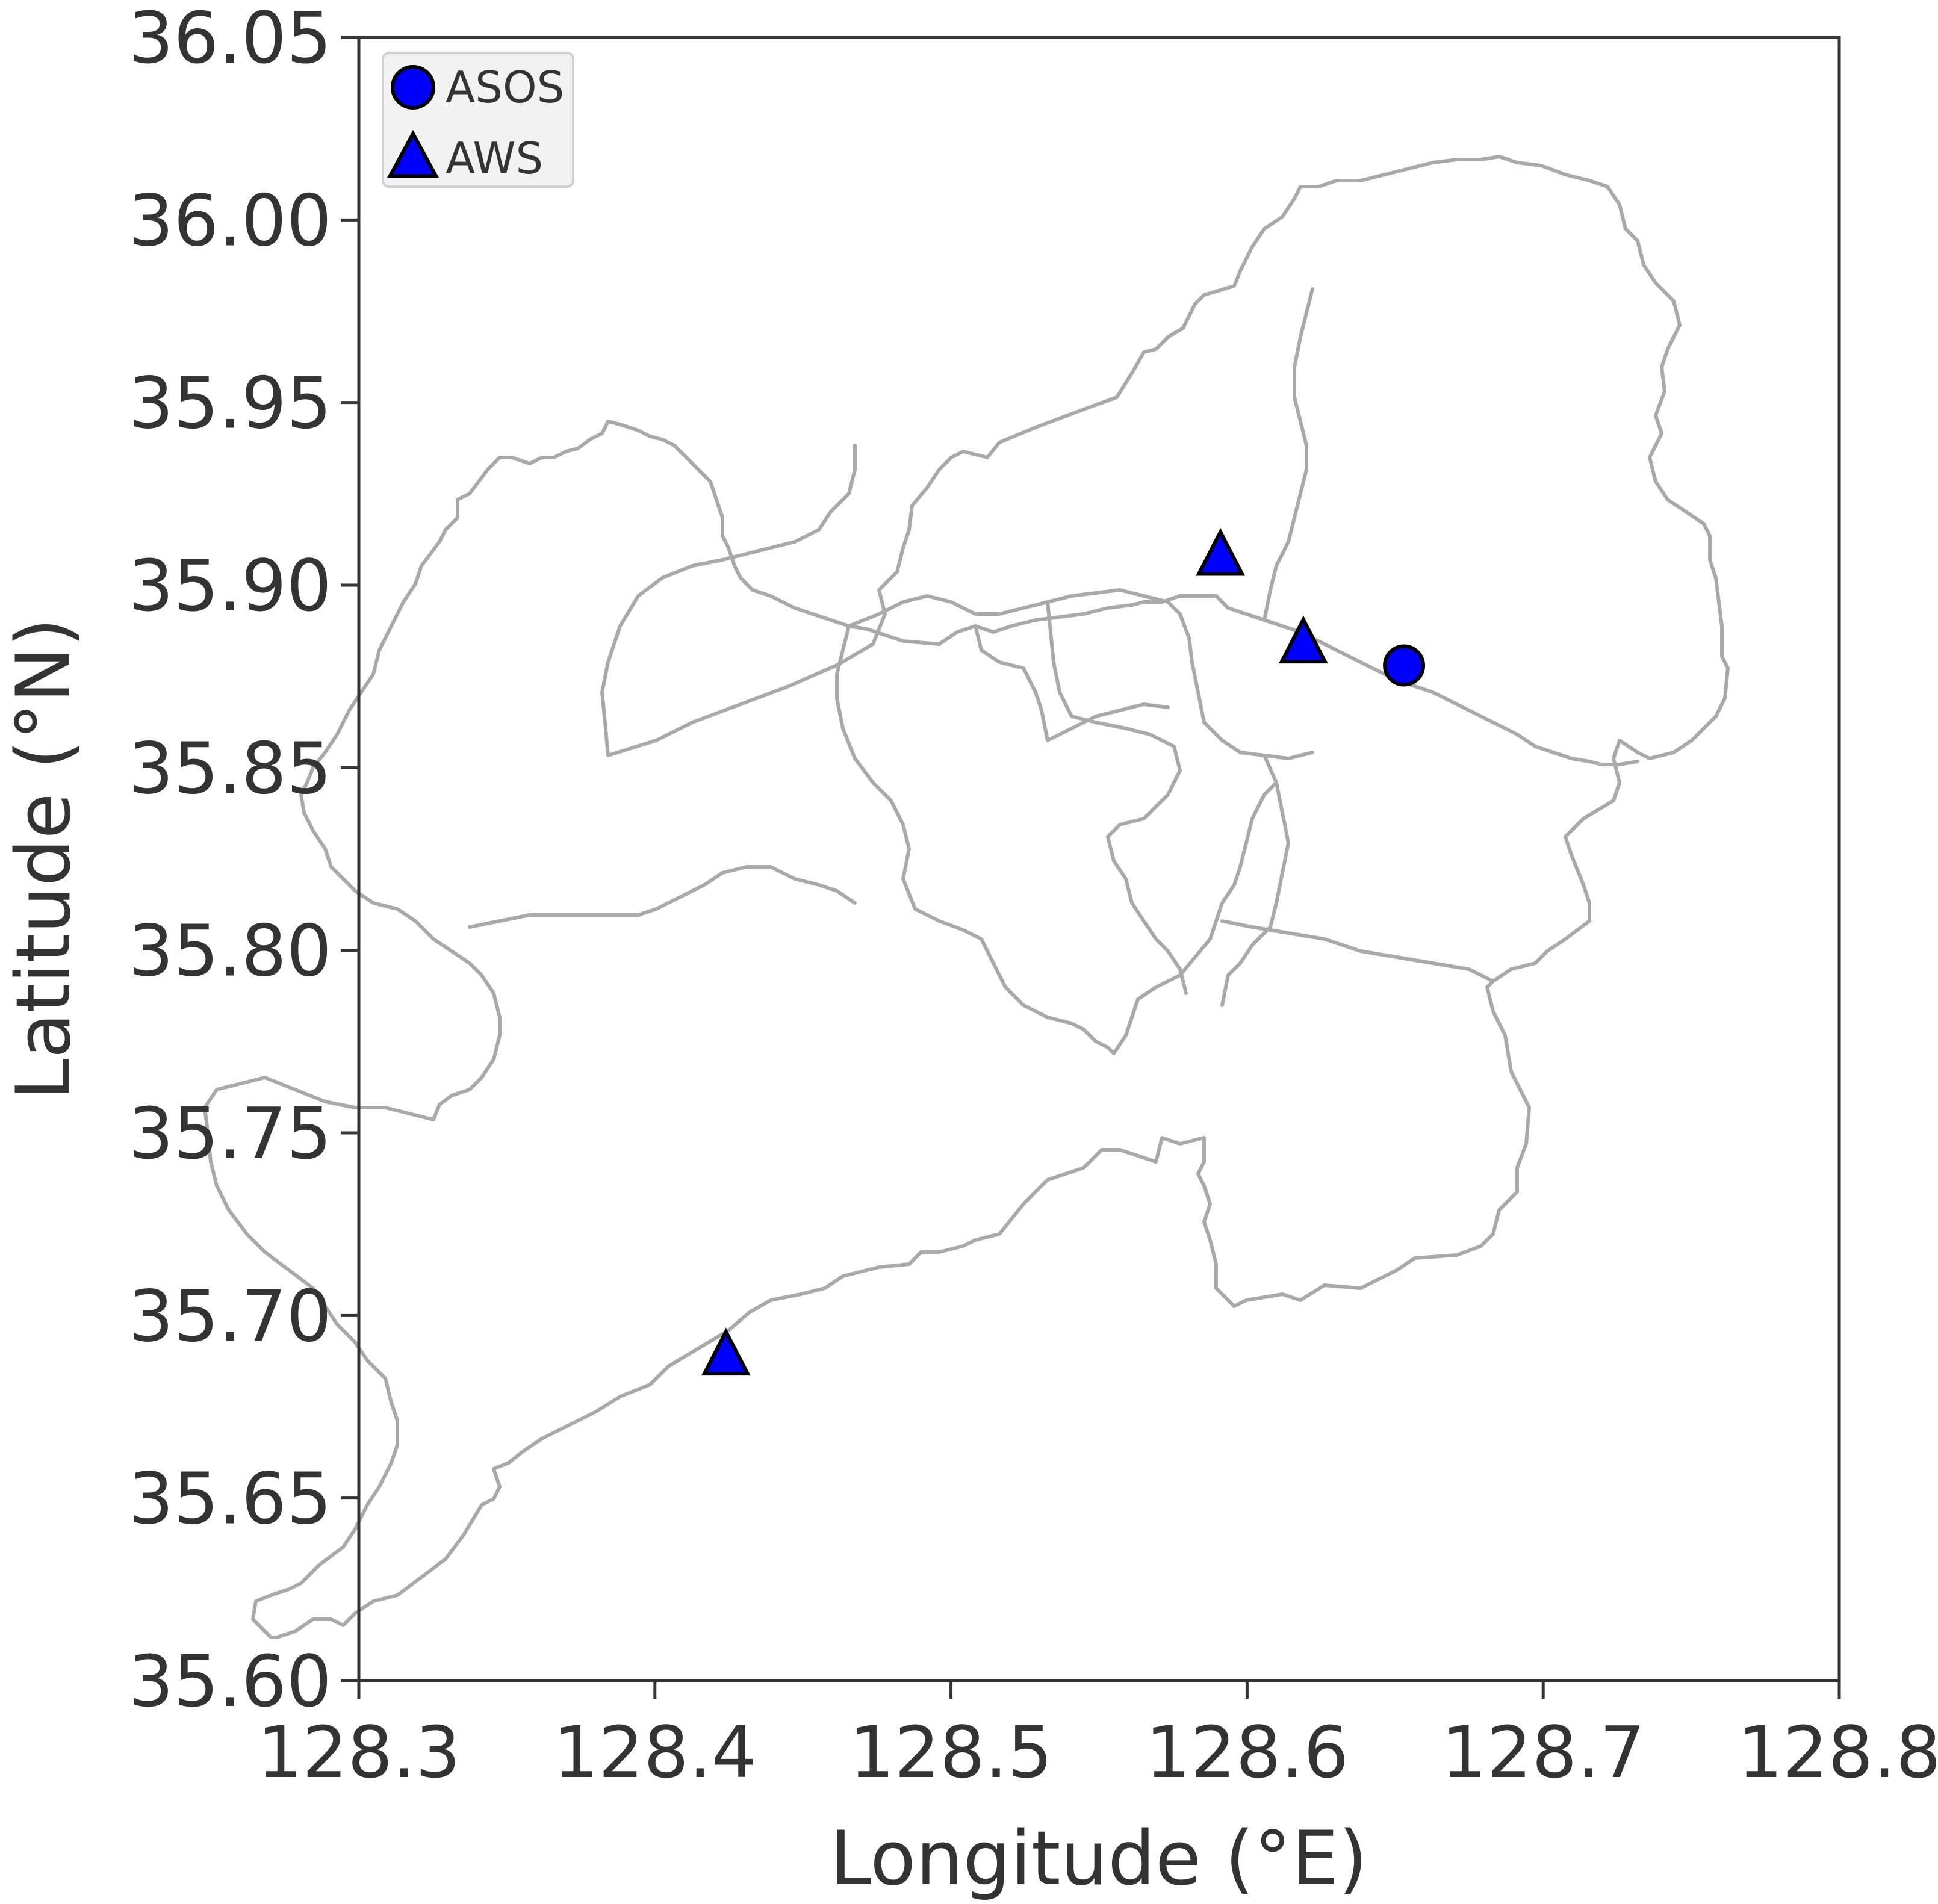  Describe the element at coordinates (359, 1753) in the screenshot. I see `x-tick-label: 128.3` at that location.